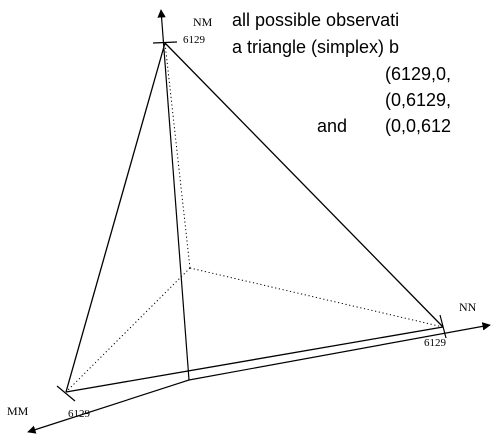  I want to click on description-line-1: all possible observati, so click(315, 20).